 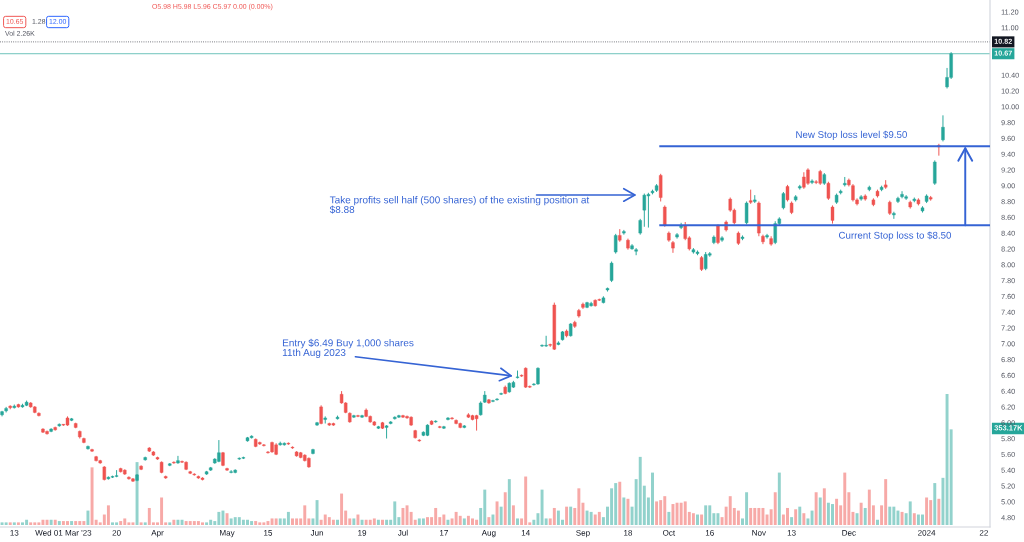 I want to click on annotation: Take profits sell half (500 shares) of the existing position at $8.88, so click(x=459, y=205).